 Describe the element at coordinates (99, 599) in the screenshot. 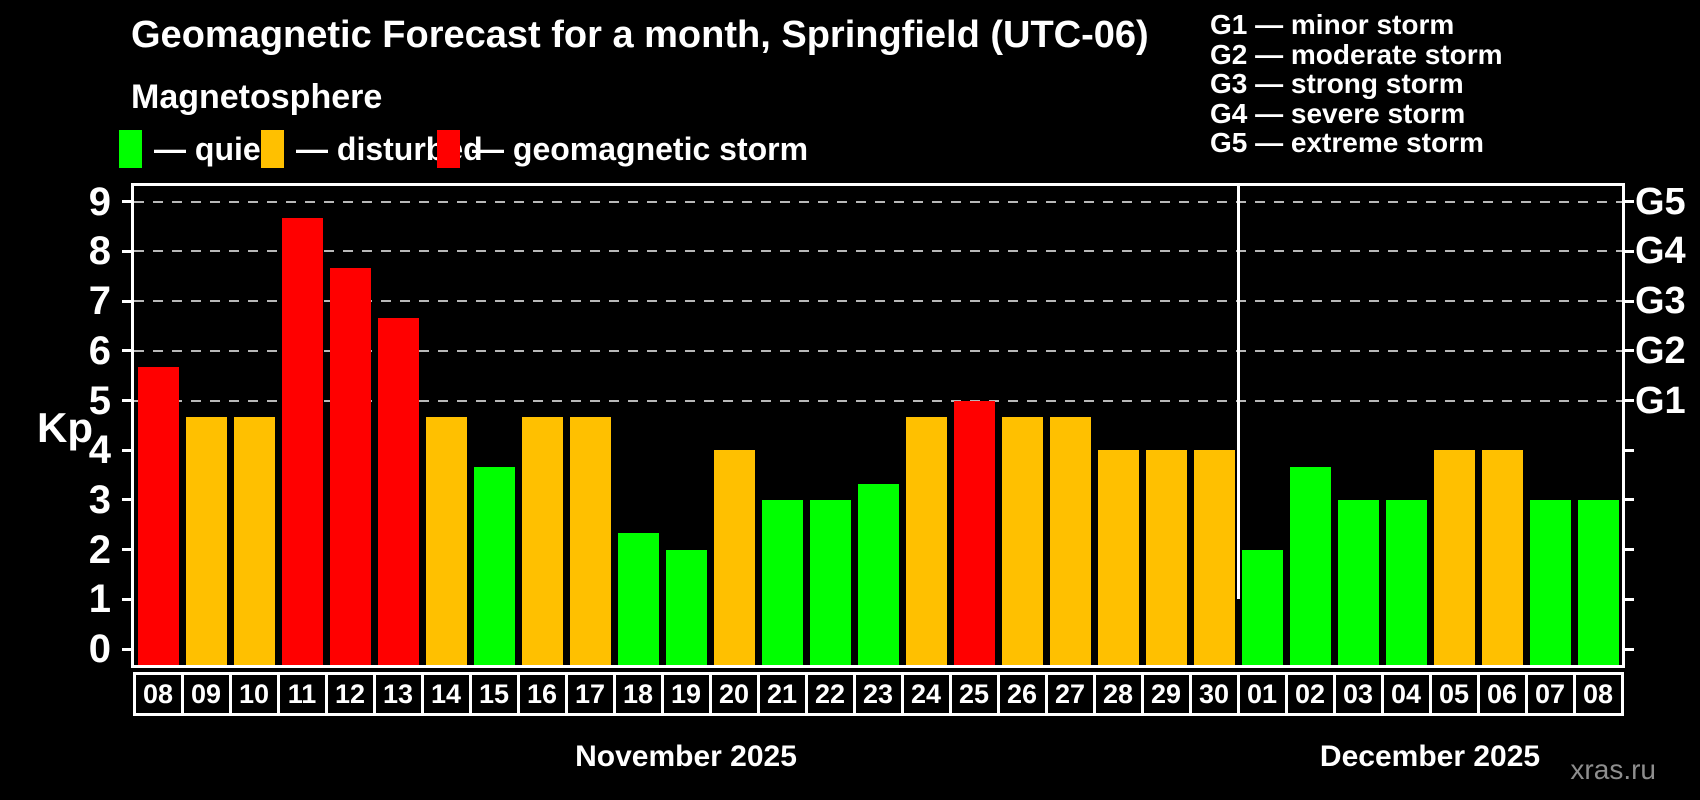

I see `y-tick-label-1: 1` at that location.